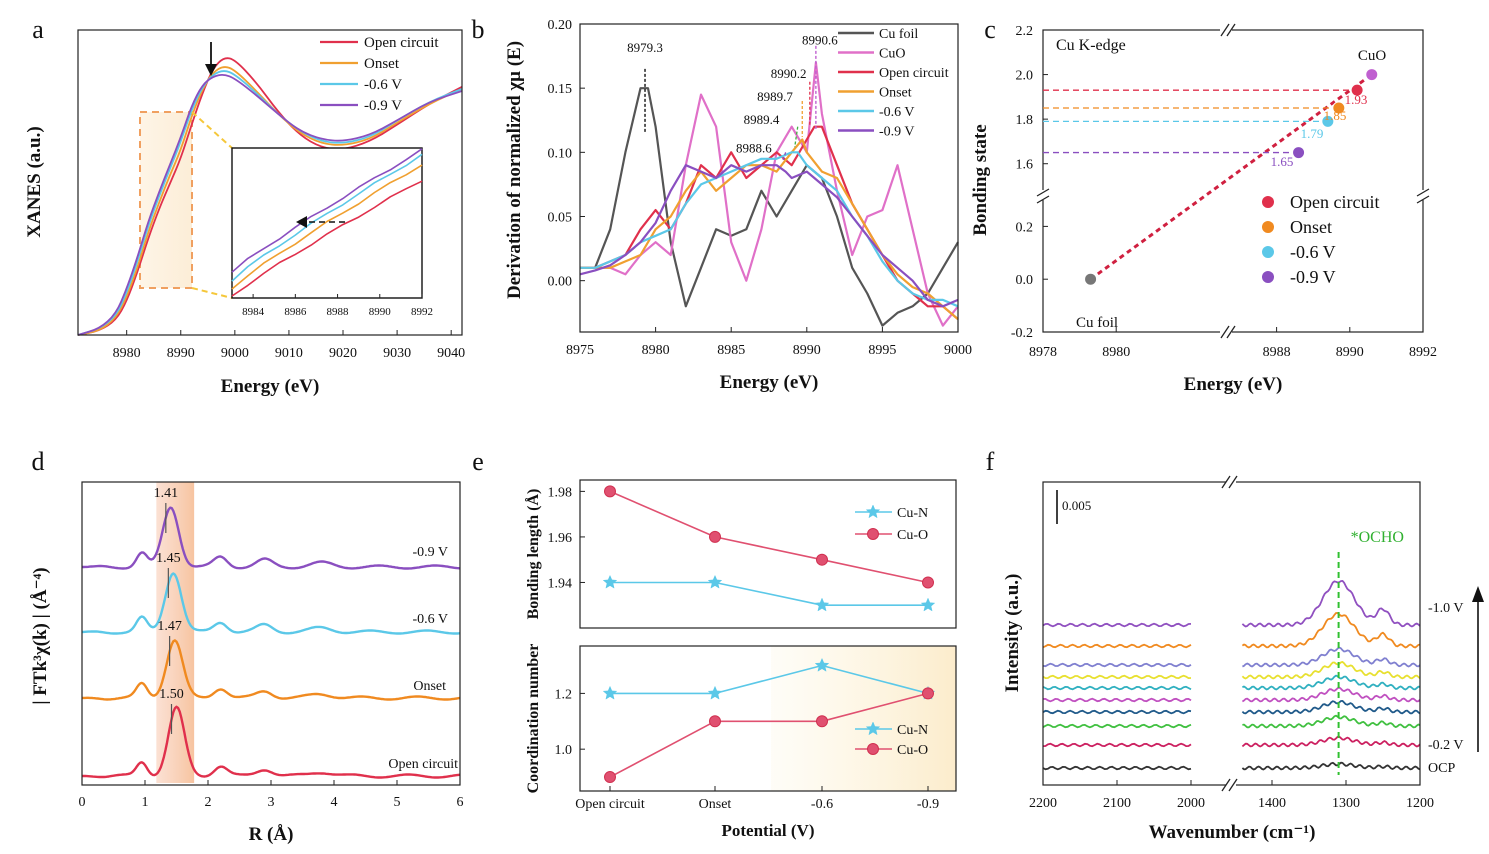 This screenshot has width=1489, height=854. Describe the element at coordinates (1478, 594) in the screenshot. I see `potential-arrow-head` at that location.